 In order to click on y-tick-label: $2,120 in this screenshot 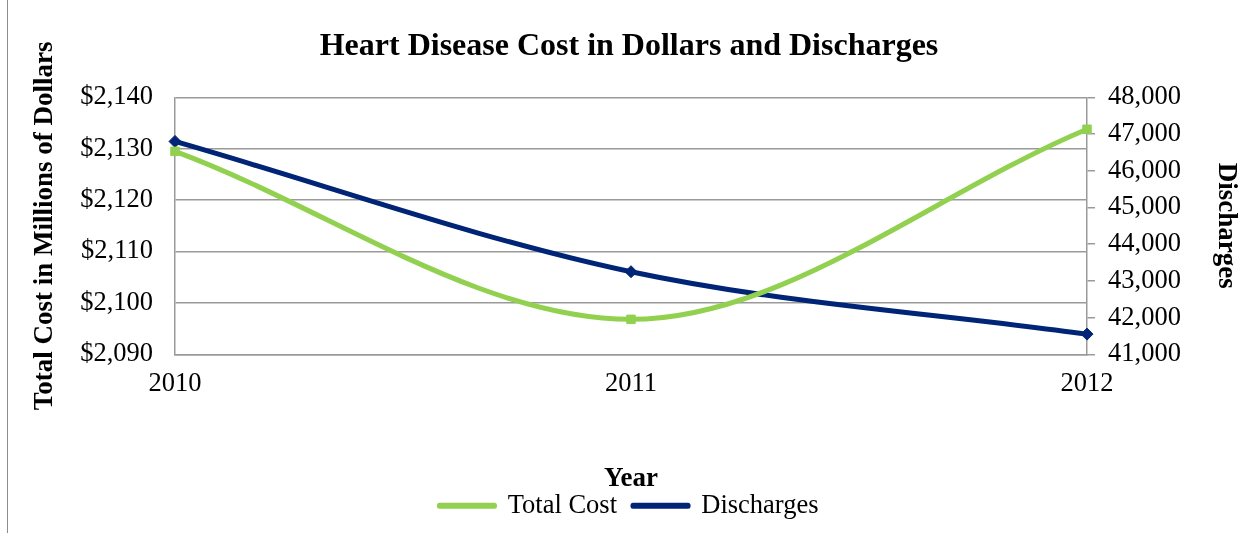, I will do `click(116, 198)`.